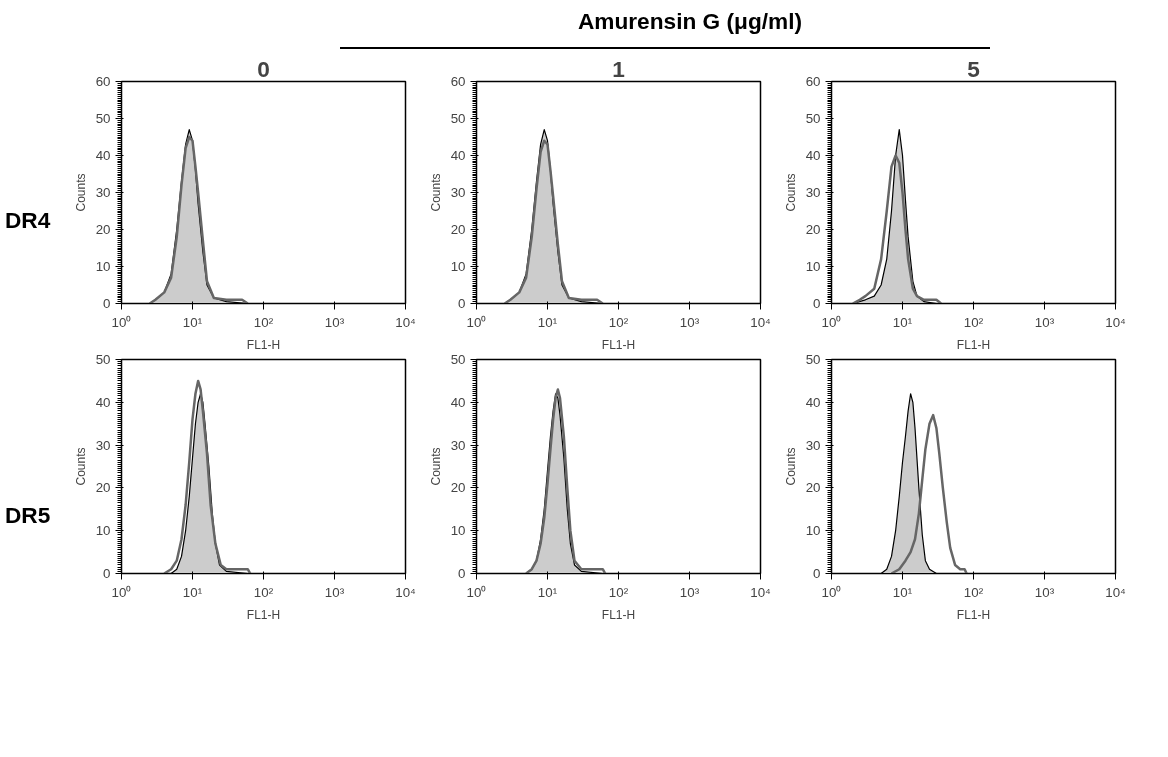 The image size is (1168, 757). I want to click on text: DR4, so click(28, 221).